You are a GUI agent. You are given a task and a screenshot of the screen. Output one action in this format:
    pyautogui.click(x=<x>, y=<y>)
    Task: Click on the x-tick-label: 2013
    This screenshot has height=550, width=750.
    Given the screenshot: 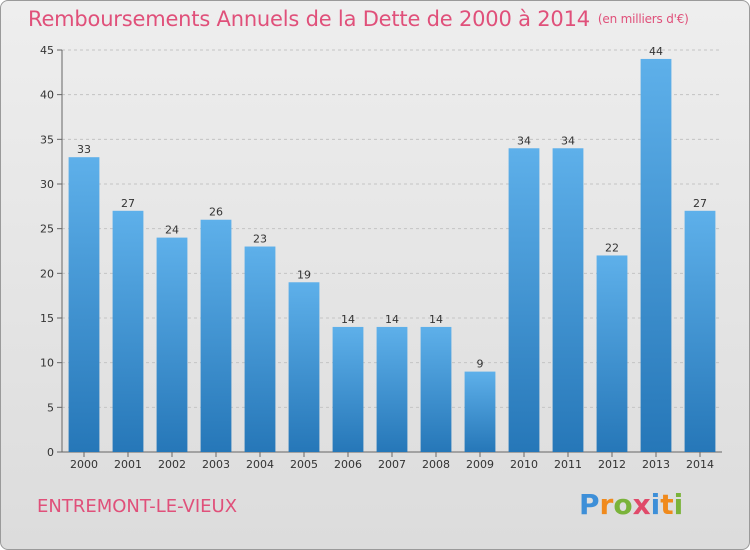 What is the action you would take?
    pyautogui.click(x=656, y=464)
    